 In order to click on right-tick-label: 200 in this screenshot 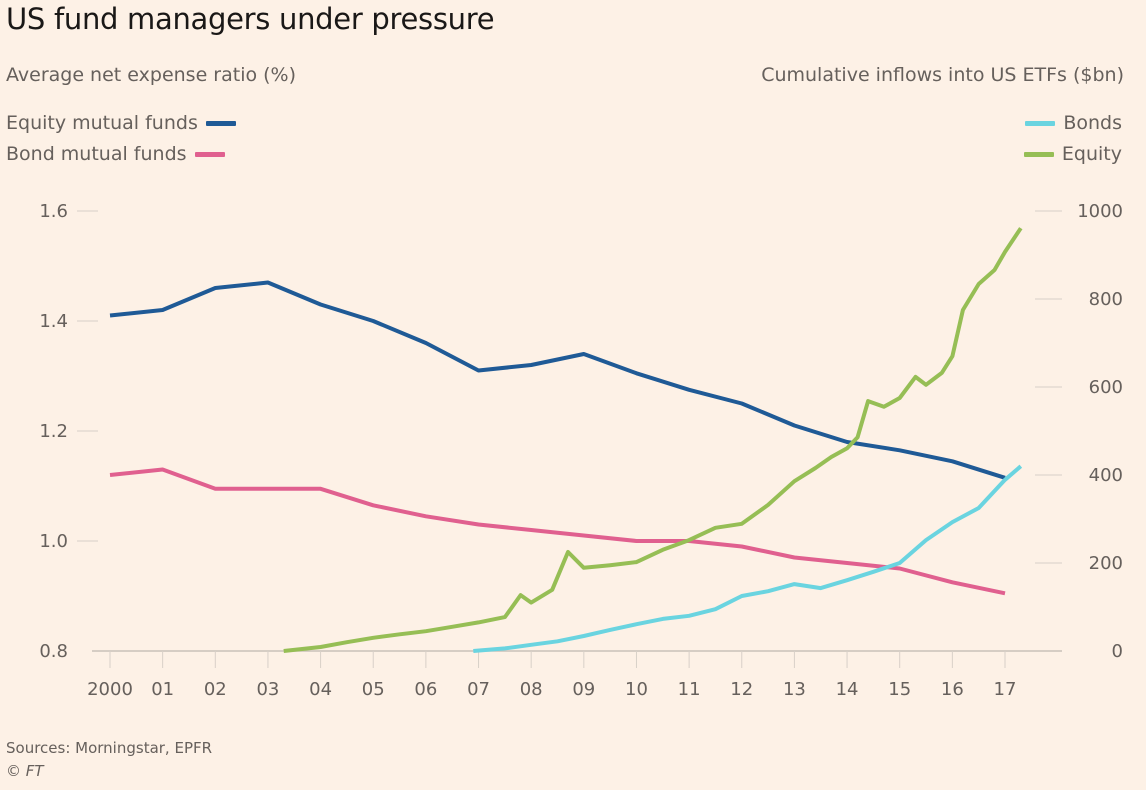, I will do `click(1106, 563)`.